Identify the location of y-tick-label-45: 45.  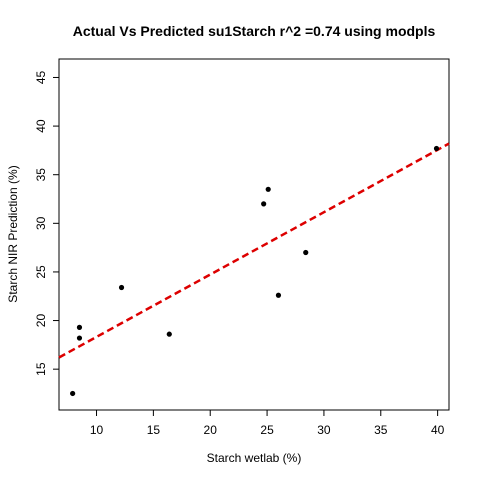
(41, 77).